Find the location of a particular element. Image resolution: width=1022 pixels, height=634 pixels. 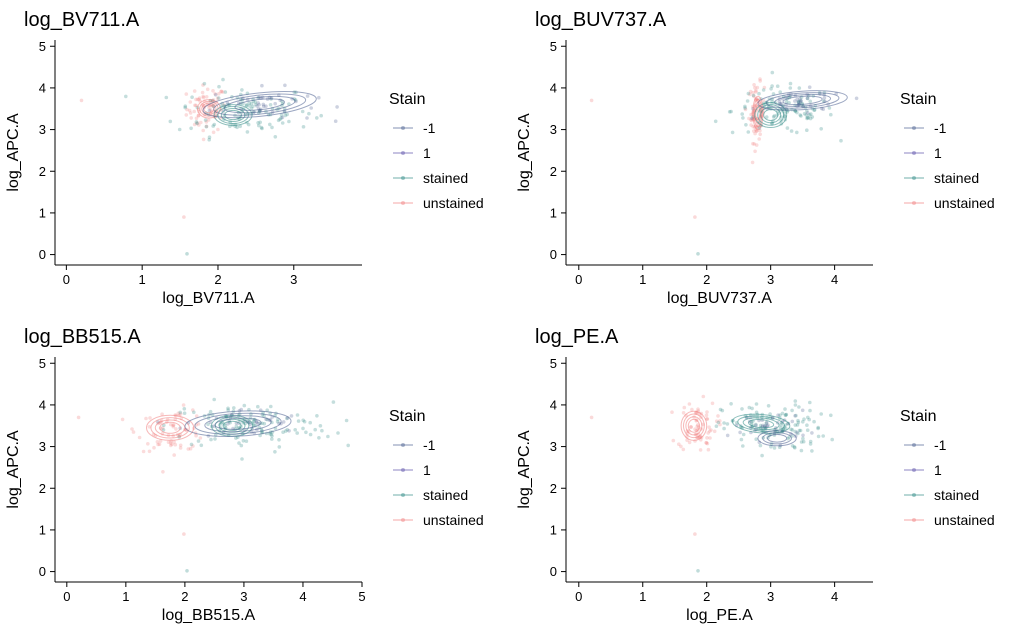

x-tick-label: 4 is located at coordinates (834, 279).